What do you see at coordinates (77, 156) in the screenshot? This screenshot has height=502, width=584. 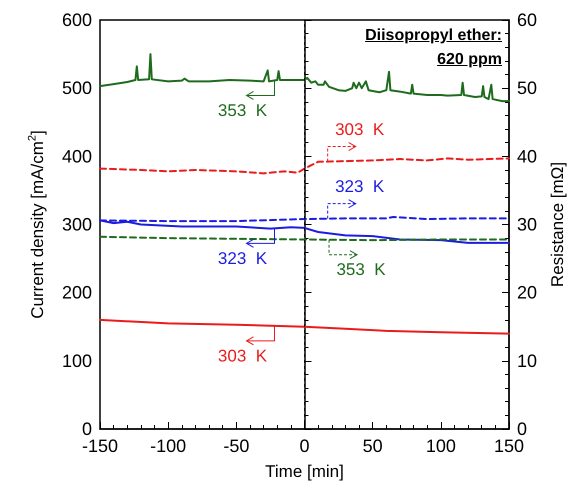 I see `y-tick-label: 400` at bounding box center [77, 156].